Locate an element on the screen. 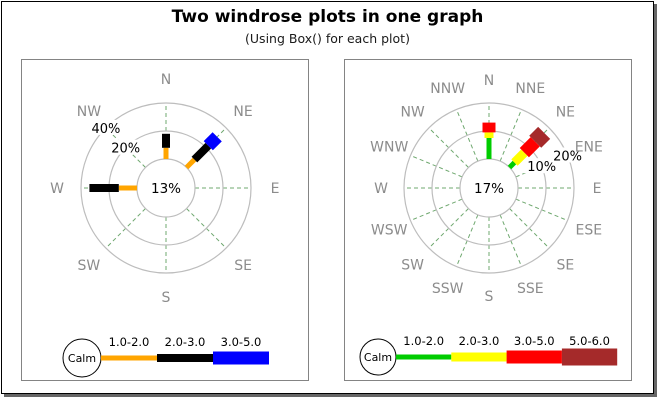 The width and height of the screenshot is (660, 400). legend-bin-label: 5.0-6.0 is located at coordinates (589, 341).